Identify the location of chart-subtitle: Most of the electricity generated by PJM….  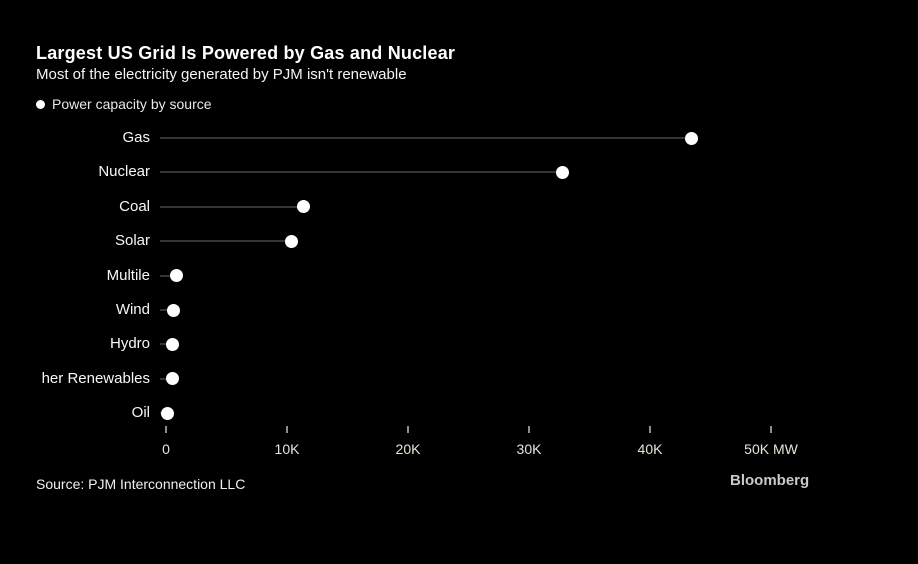
(221, 74).